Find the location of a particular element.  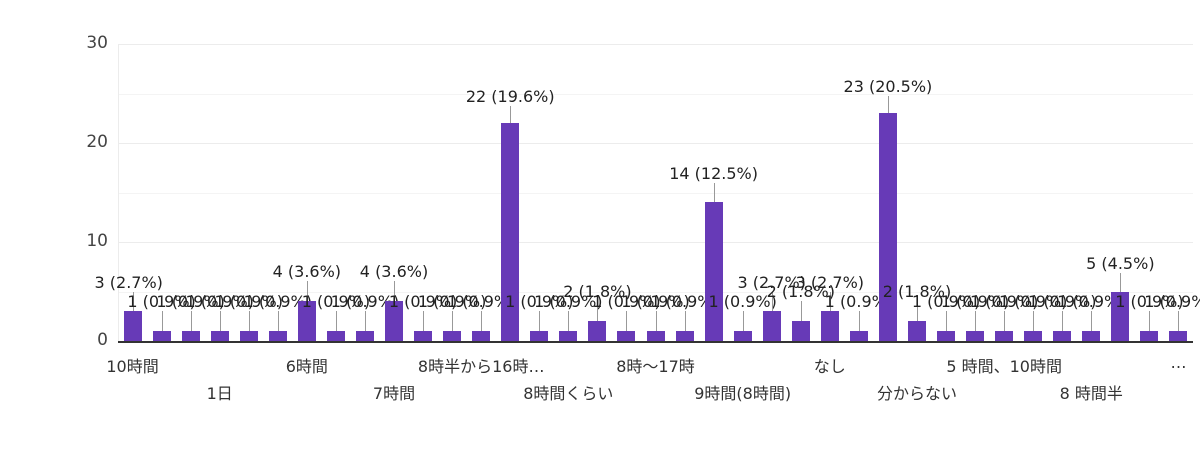

data-label: 5 (4.5%) is located at coordinates (1120, 263).